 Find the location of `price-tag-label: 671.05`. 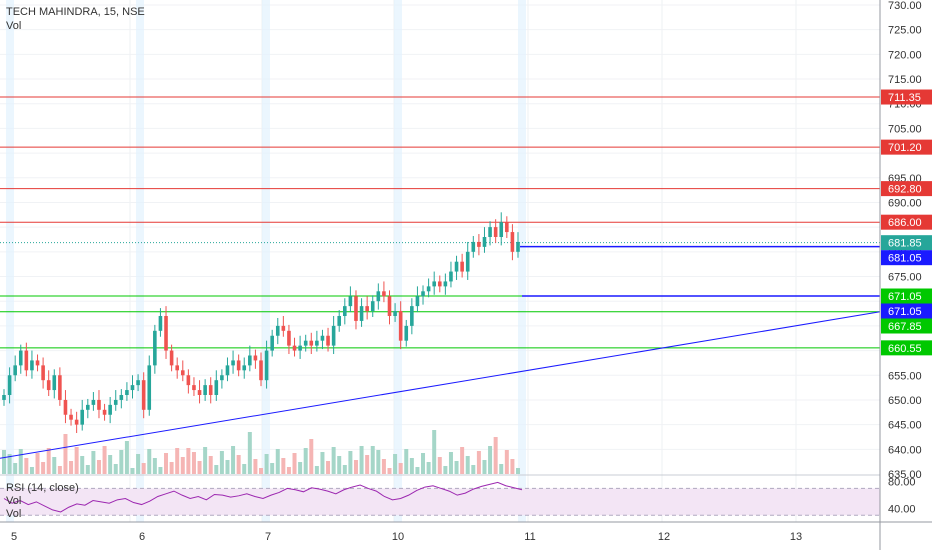

price-tag-label: 671.05 is located at coordinates (905, 312).